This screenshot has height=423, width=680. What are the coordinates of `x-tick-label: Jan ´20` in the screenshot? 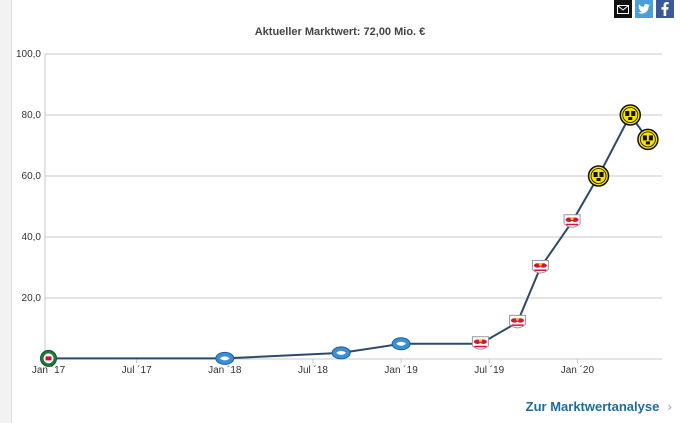 It's located at (578, 370).